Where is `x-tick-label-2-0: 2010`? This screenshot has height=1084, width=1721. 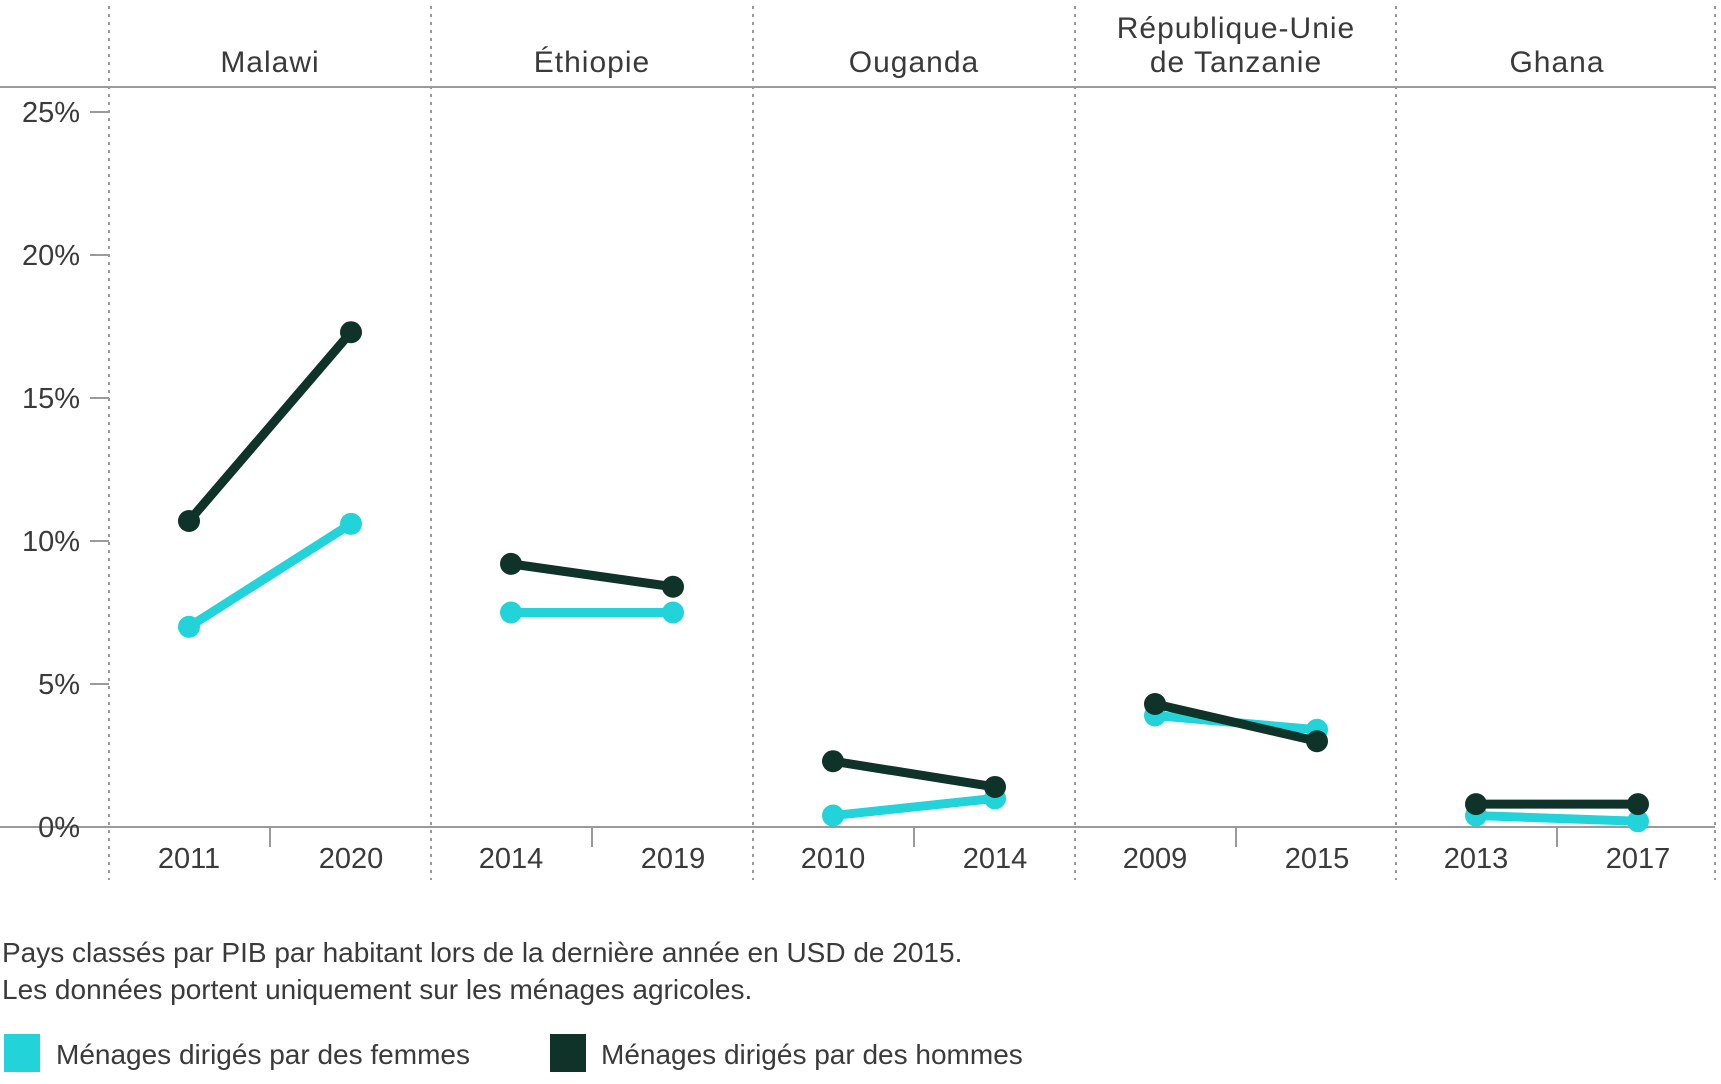
x-tick-label-2-0: 2010 is located at coordinates (833, 859).